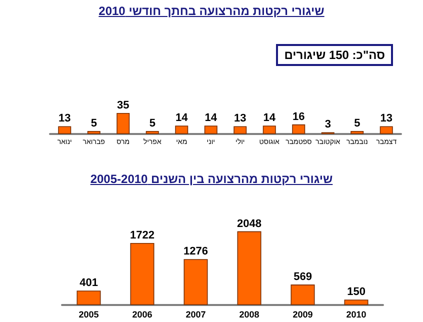  I want to click on chart-title: שיגורי רקטות מהרצועה בין השנים 2005-2010, so click(211, 179).